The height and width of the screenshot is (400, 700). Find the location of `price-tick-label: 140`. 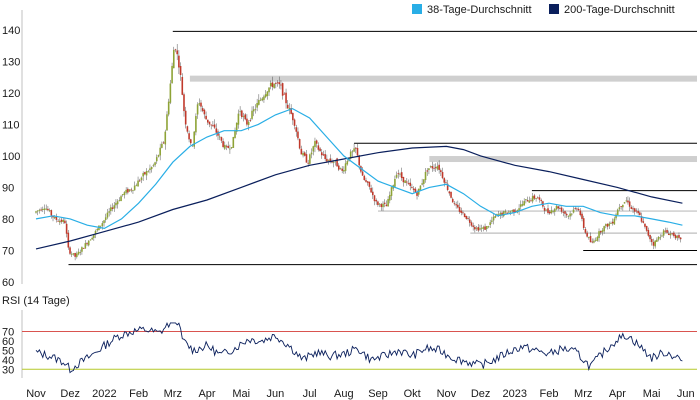

price-tick-label: 140 is located at coordinates (11, 31).